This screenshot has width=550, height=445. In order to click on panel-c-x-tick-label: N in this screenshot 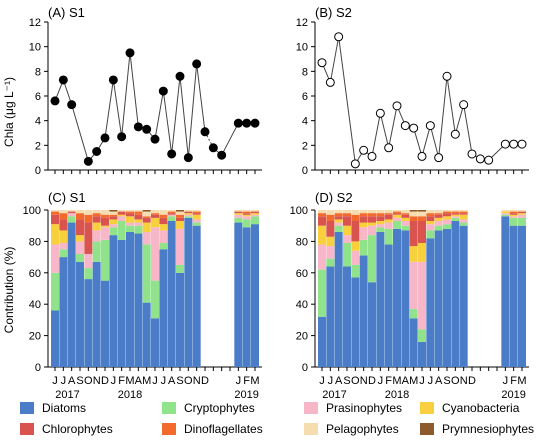, I will do `click(97, 381)`.